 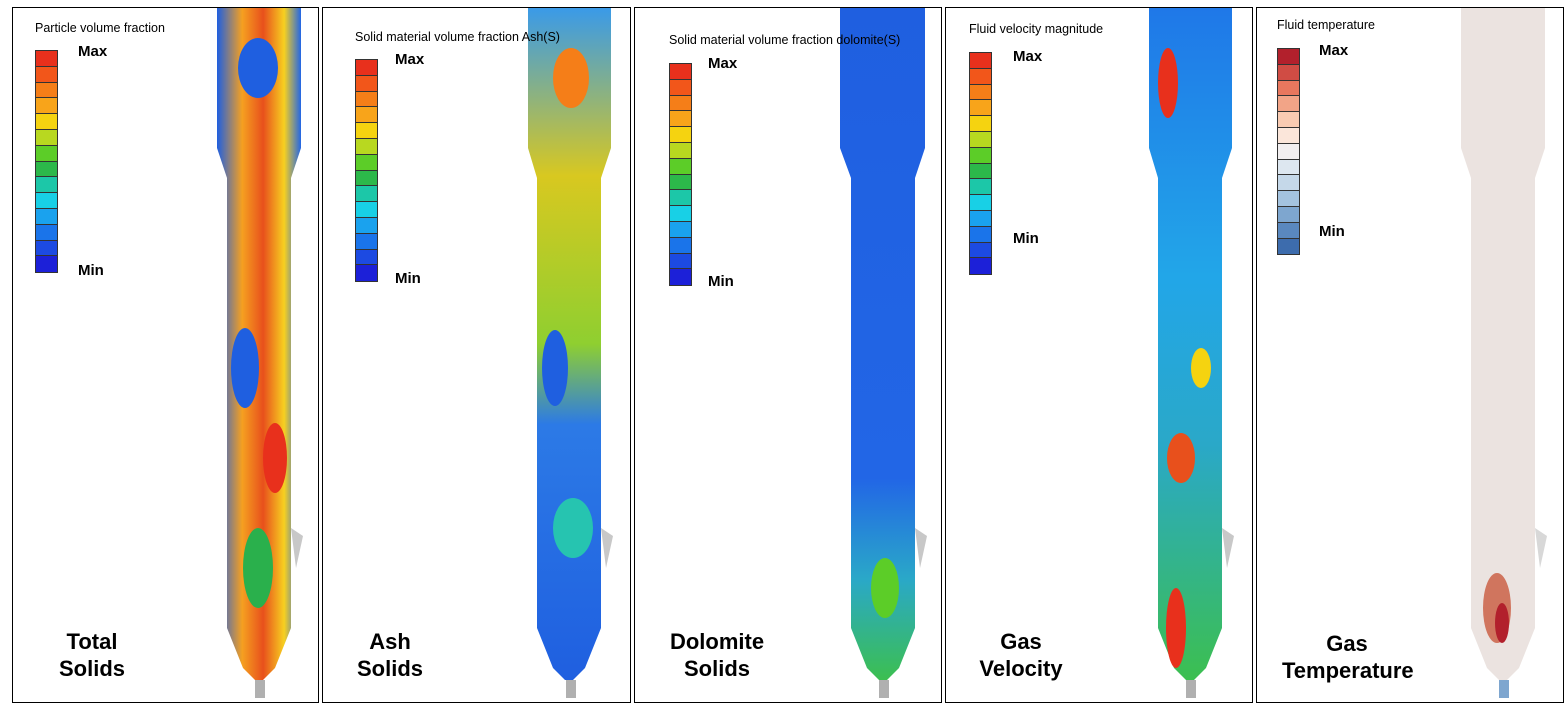 What do you see at coordinates (717, 655) in the screenshot?
I see `caption: Dolomite Solids` at bounding box center [717, 655].